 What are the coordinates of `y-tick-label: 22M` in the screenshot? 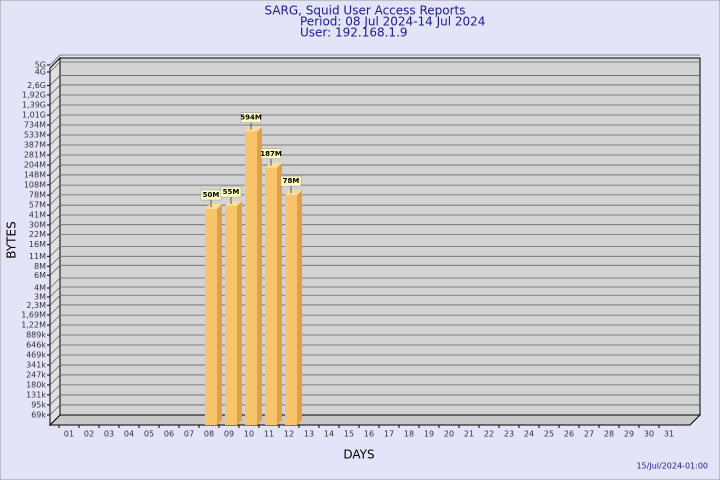 It's located at (37, 234).